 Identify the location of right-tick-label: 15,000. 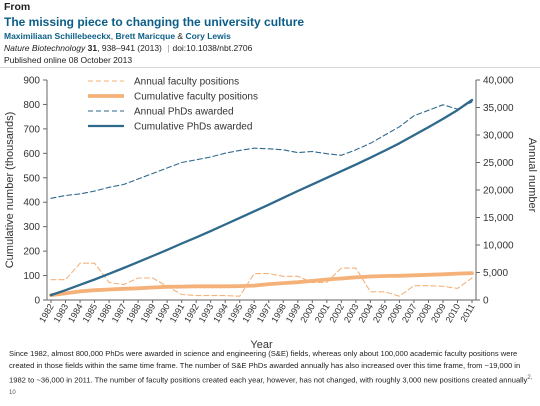
(498, 218).